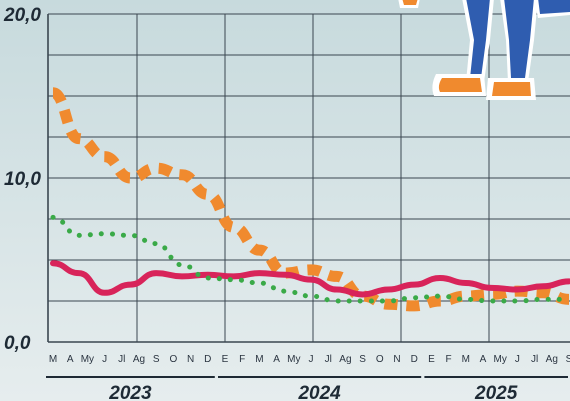 This screenshot has width=570, height=401. I want to click on year-label: 2023, so click(130, 392).